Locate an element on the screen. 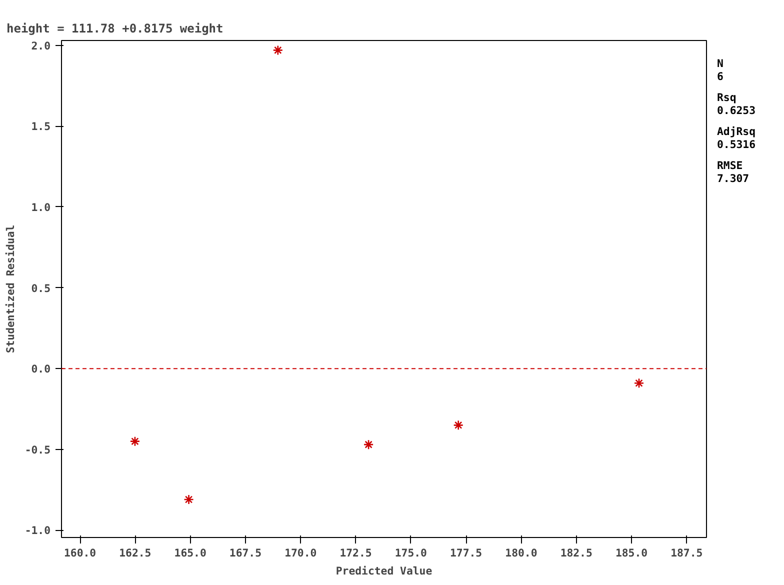 The image size is (784, 585). x-tick-label: 177.5 is located at coordinates (466, 553).